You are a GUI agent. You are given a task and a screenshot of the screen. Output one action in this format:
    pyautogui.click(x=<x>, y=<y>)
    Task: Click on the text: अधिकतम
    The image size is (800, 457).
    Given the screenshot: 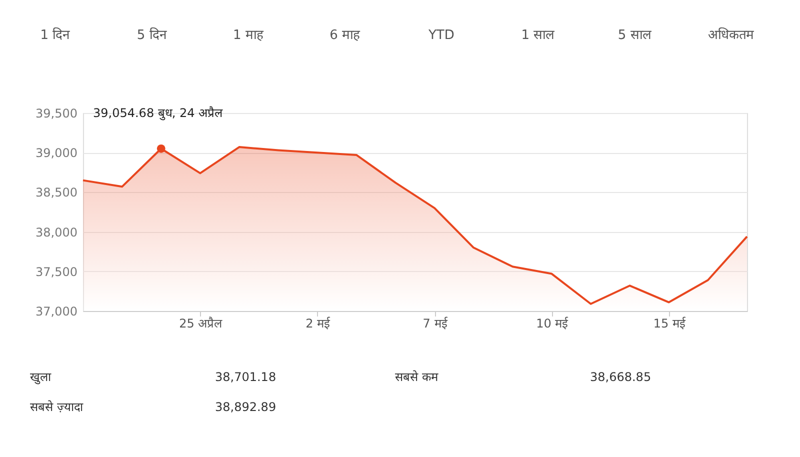 What is the action you would take?
    pyautogui.click(x=731, y=35)
    